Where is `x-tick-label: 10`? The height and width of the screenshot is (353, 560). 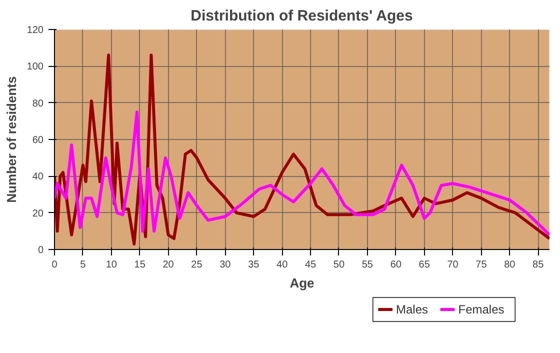
x-tick-label: 10 is located at coordinates (112, 265).